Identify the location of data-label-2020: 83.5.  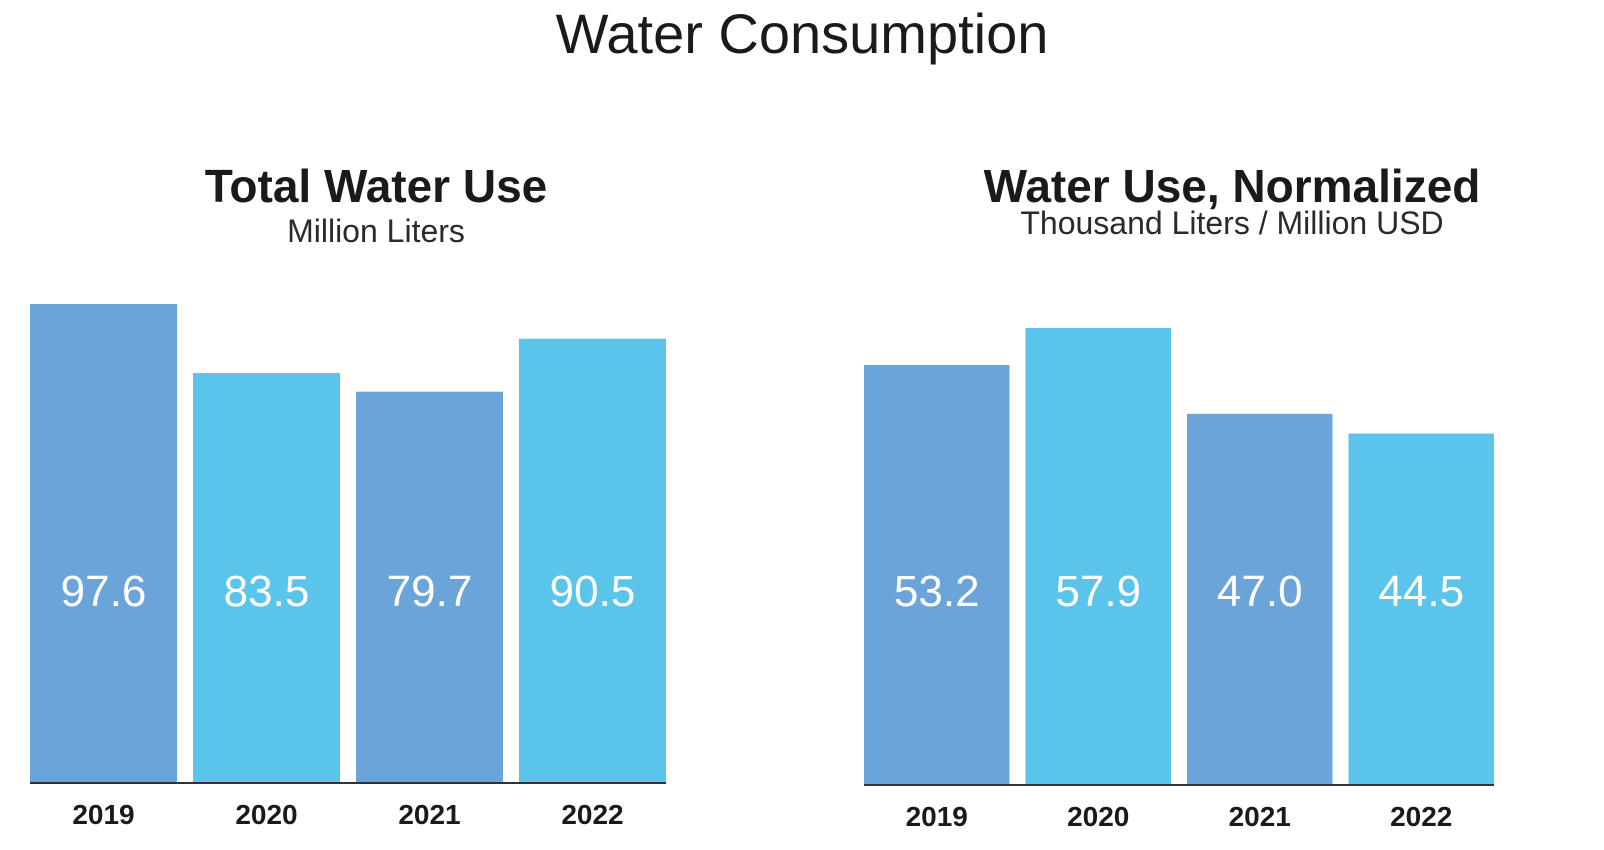
(267, 591).